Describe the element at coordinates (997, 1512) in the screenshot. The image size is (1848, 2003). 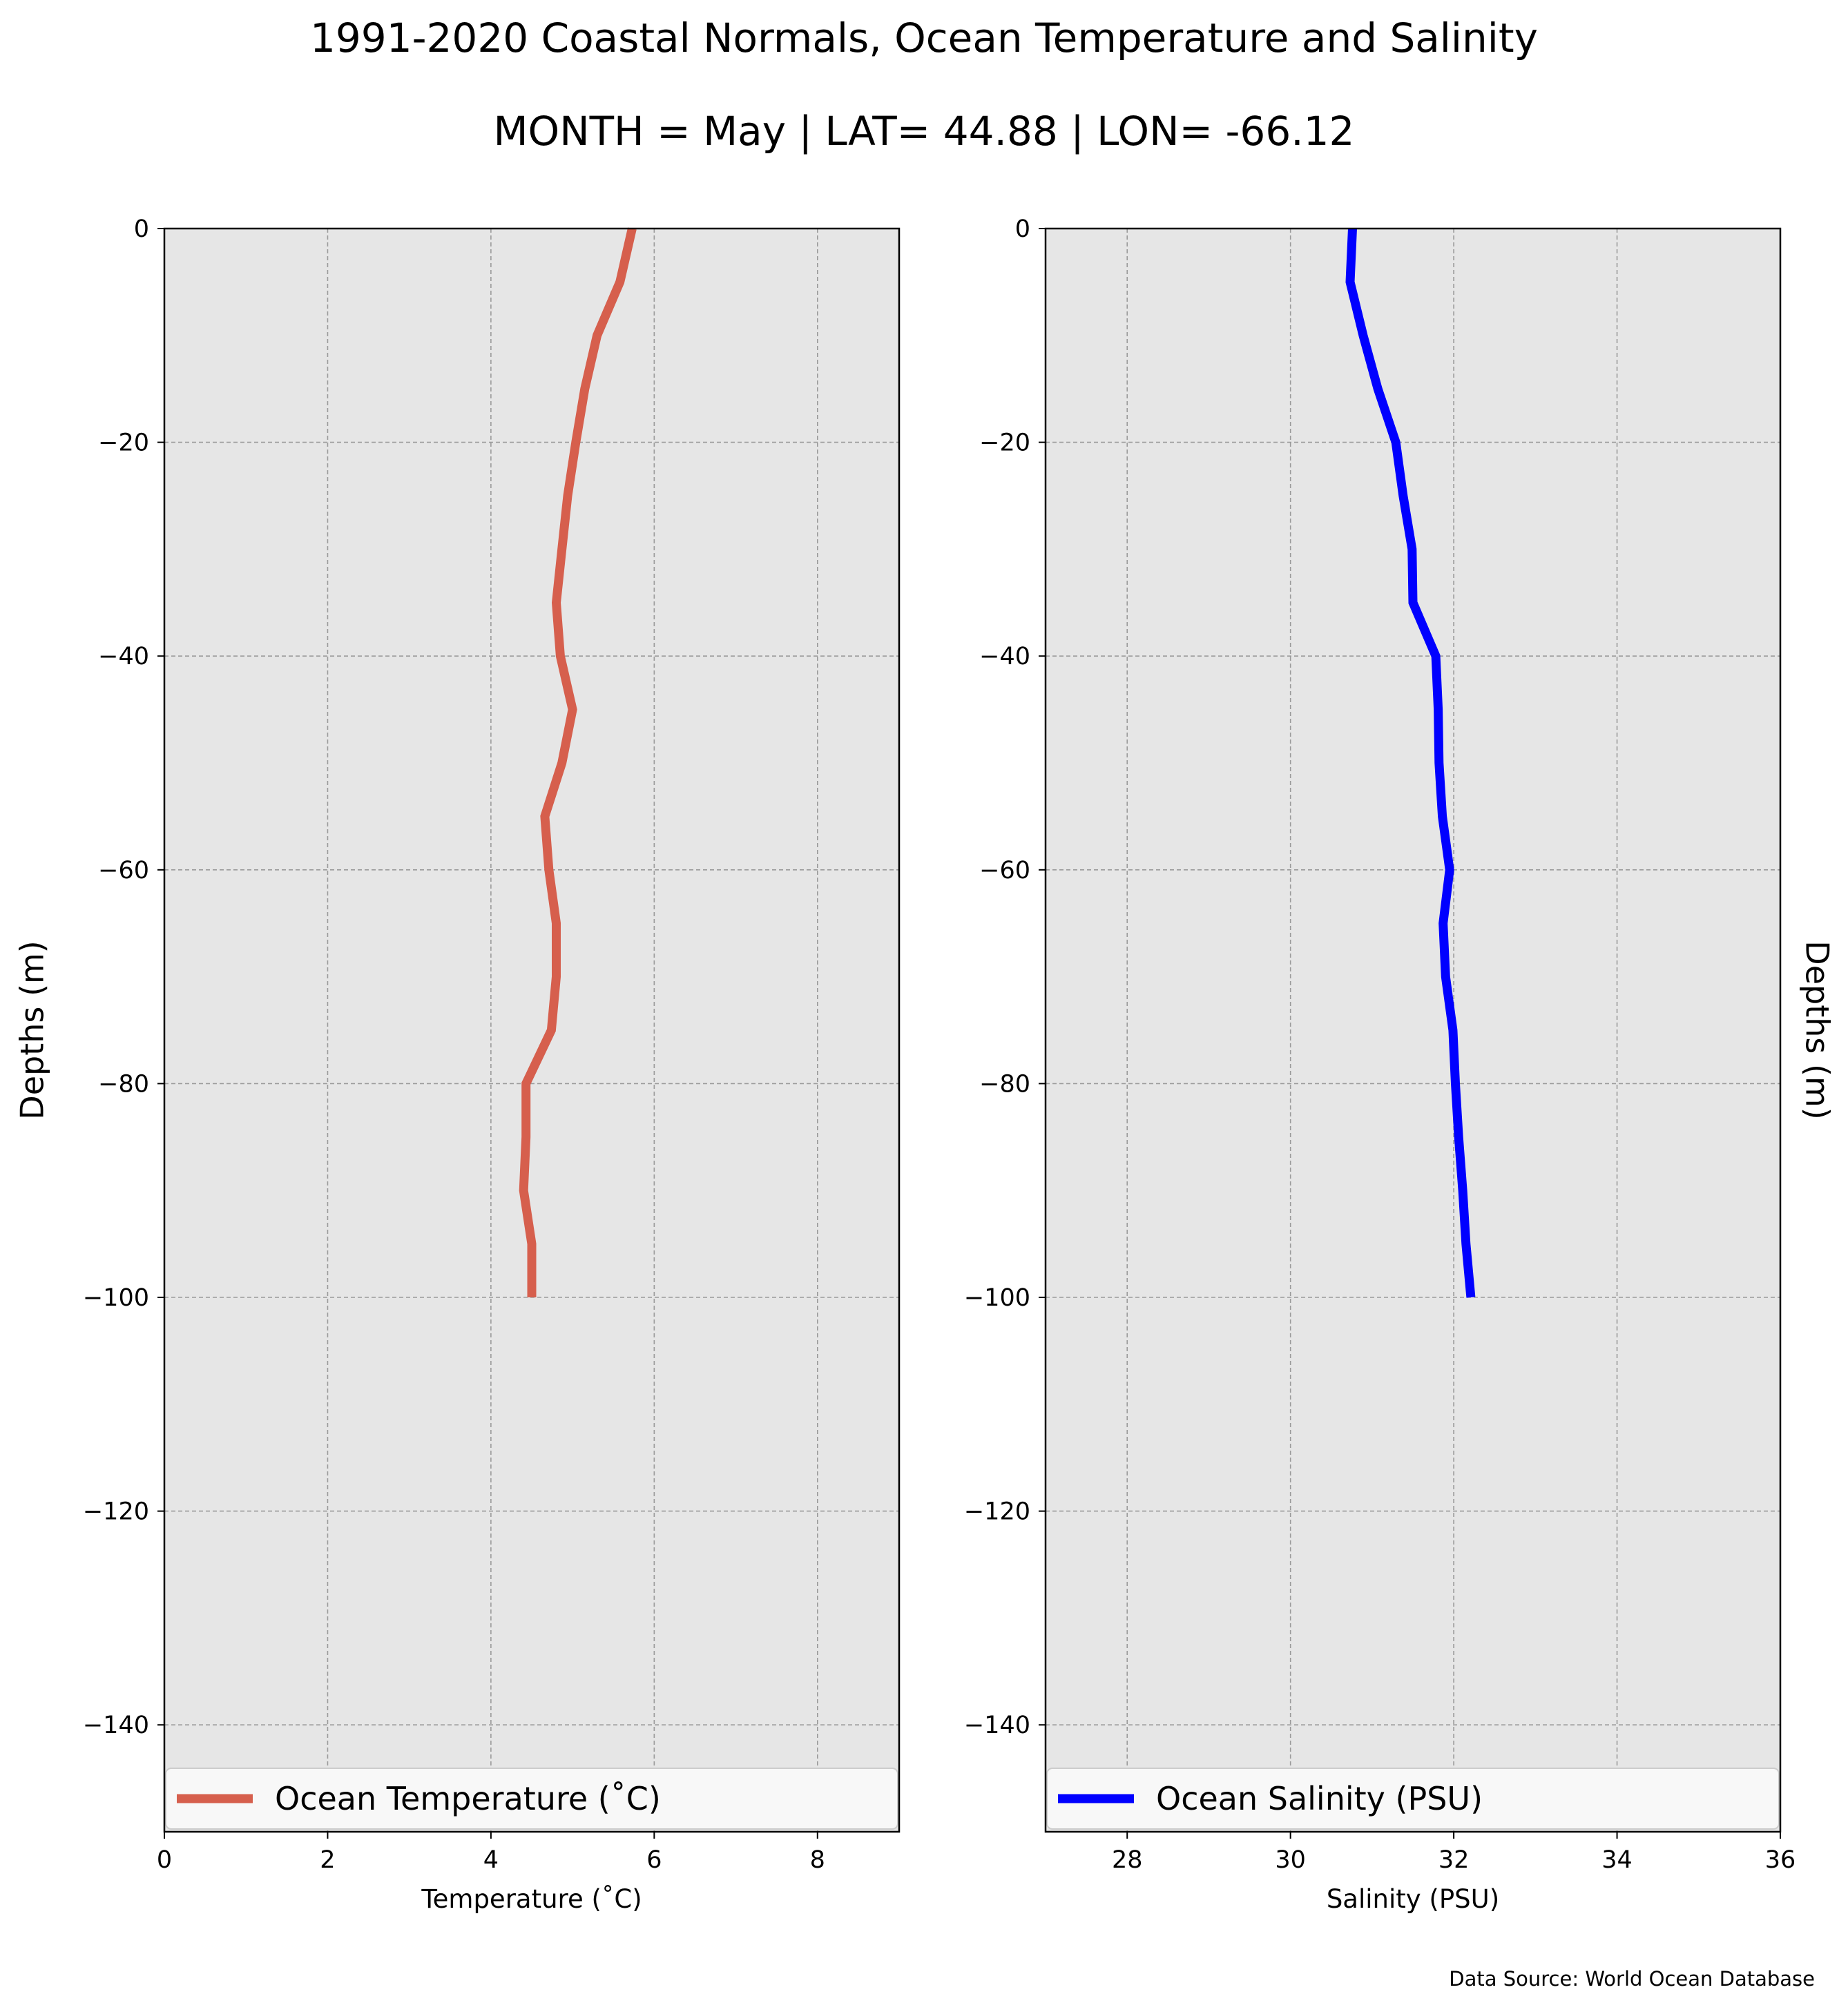
I see `salinity-y-tick-label: −120` at that location.